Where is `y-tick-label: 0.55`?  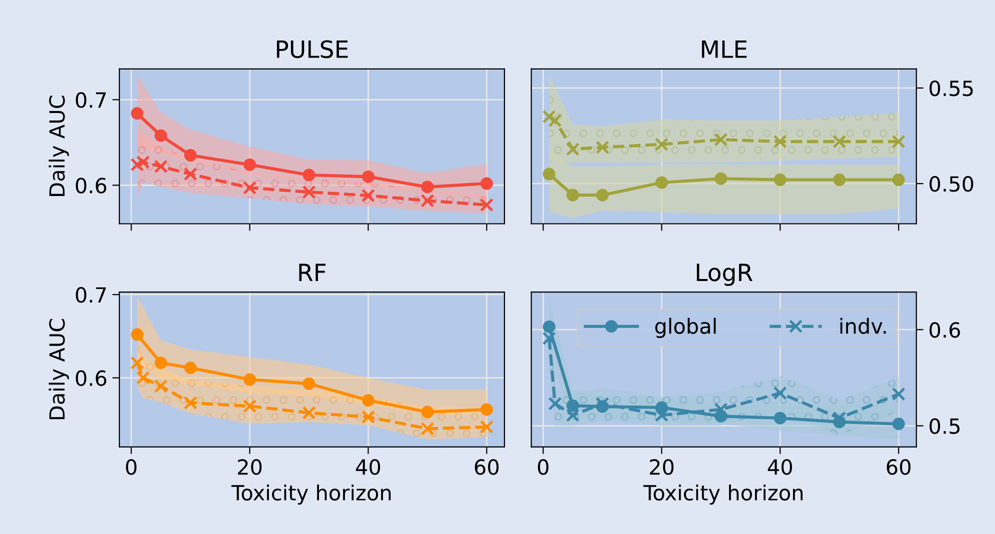 y-tick-label: 0.55 is located at coordinates (951, 88).